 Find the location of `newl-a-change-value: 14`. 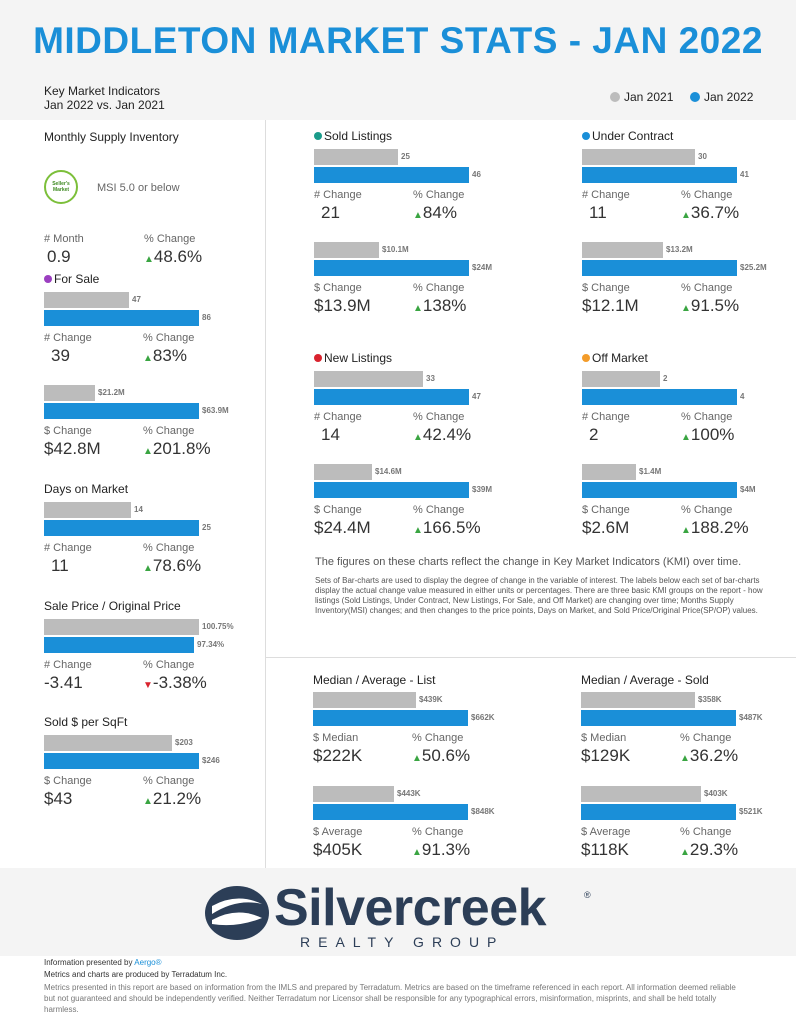

newl-a-change-value: 14 is located at coordinates (330, 434).